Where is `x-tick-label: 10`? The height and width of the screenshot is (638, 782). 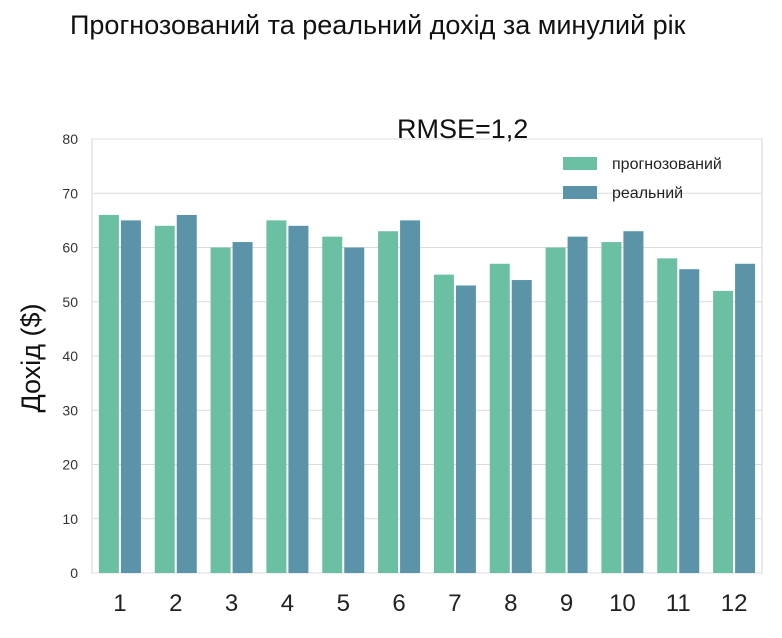 x-tick-label: 10 is located at coordinates (622, 603).